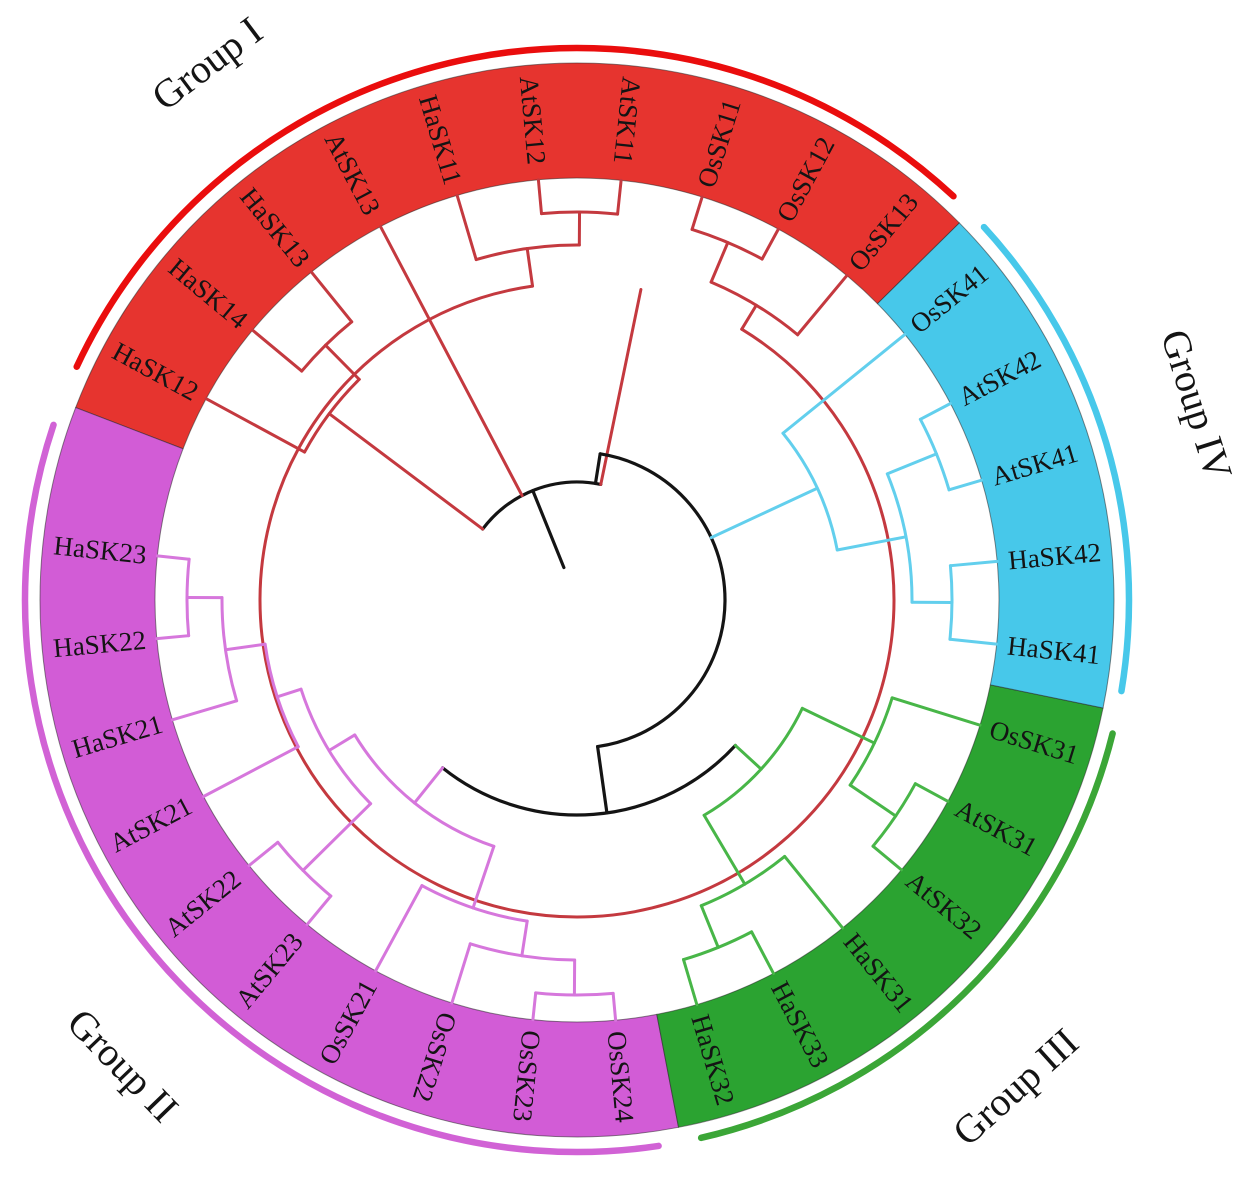  Describe the element at coordinates (451, 361) in the screenshot. I see `skeleton-branch-AtSK13` at that location.